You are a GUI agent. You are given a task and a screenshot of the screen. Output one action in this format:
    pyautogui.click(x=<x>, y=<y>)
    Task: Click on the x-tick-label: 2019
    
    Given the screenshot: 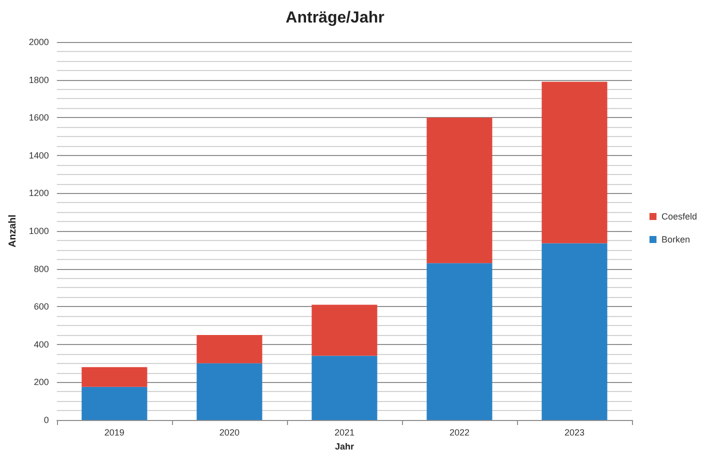 What is the action you would take?
    pyautogui.click(x=114, y=433)
    